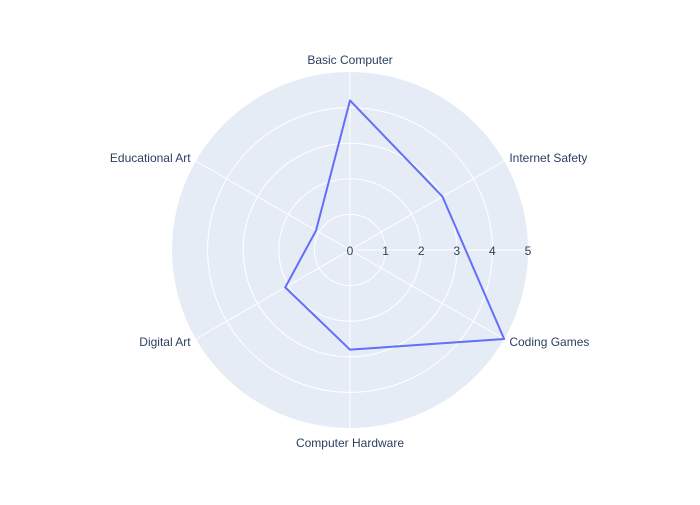 The image size is (700, 505). Describe the element at coordinates (492, 251) in the screenshot. I see `radial-tick-label: 4` at that location.